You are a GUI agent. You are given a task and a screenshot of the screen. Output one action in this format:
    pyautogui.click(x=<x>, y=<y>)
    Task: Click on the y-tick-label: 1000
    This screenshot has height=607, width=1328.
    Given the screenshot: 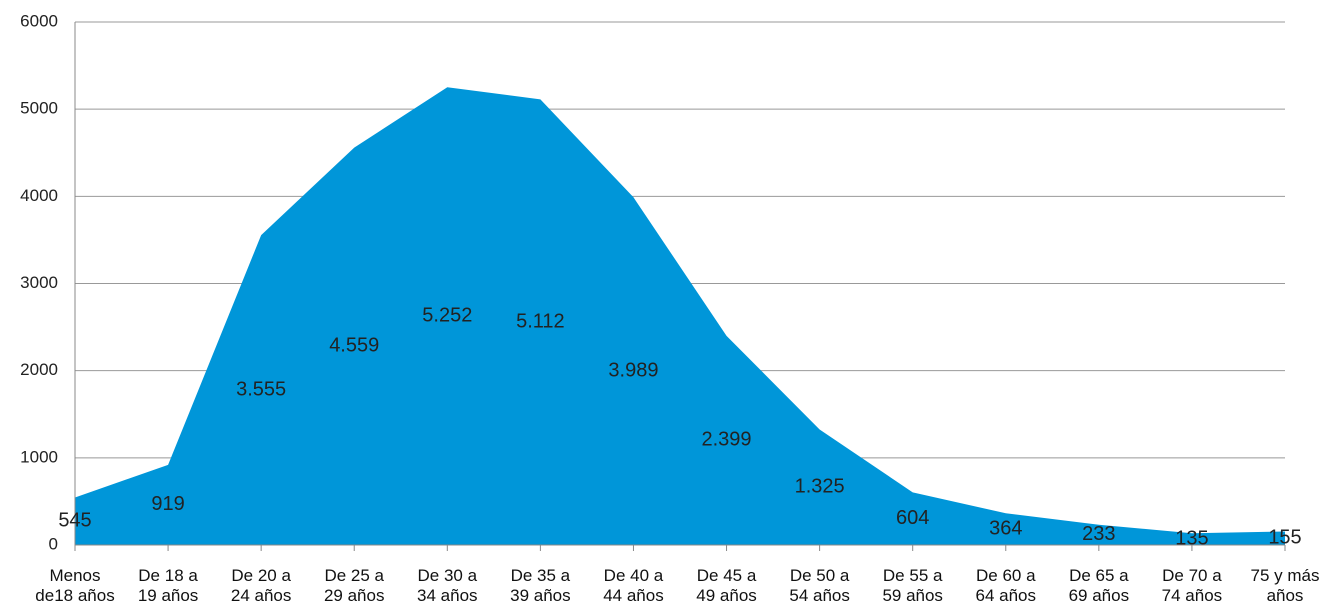 What is the action you would take?
    pyautogui.click(x=39, y=456)
    